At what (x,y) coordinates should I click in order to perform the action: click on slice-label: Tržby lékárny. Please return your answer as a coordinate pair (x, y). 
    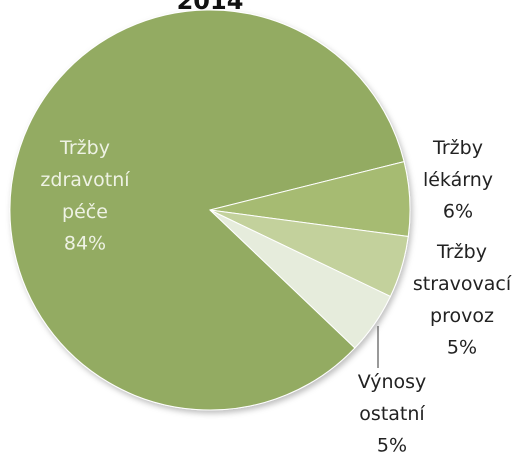
    Looking at the image, I should click on (458, 164).